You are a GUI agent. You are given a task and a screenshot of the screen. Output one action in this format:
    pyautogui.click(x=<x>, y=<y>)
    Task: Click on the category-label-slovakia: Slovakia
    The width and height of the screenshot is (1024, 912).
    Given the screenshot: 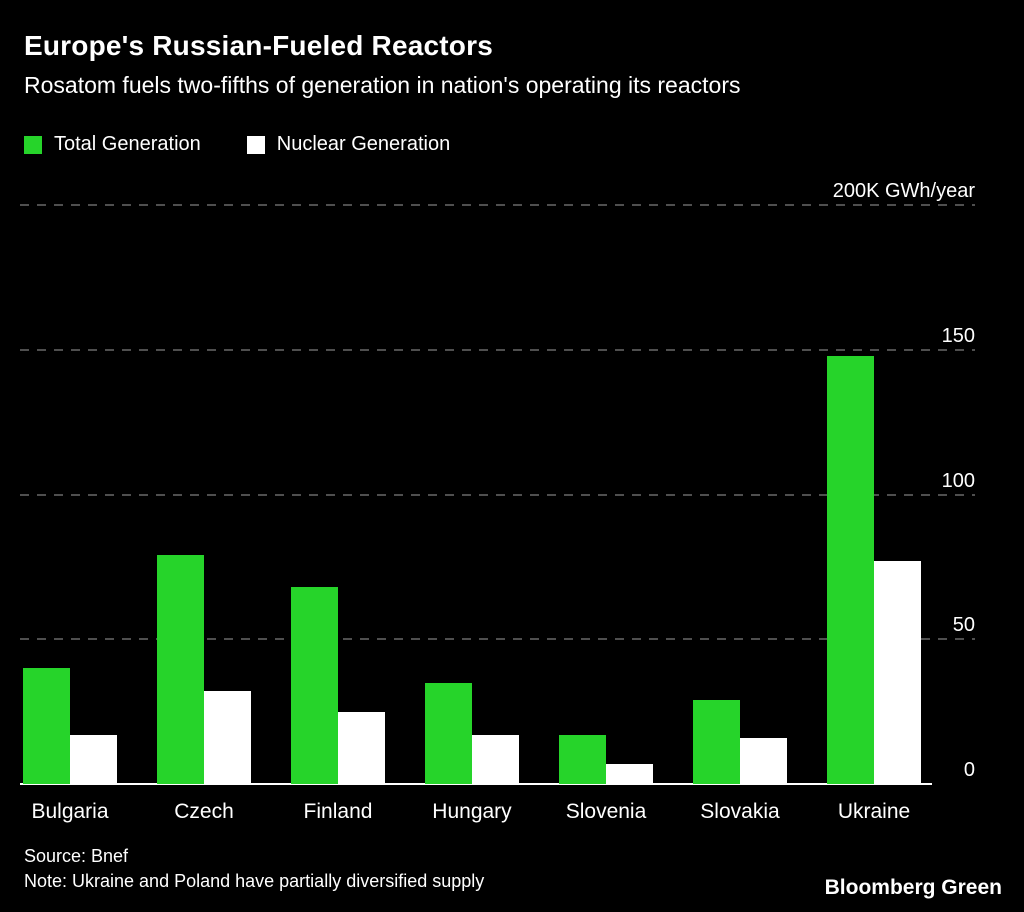 What is the action you would take?
    pyautogui.click(x=740, y=811)
    